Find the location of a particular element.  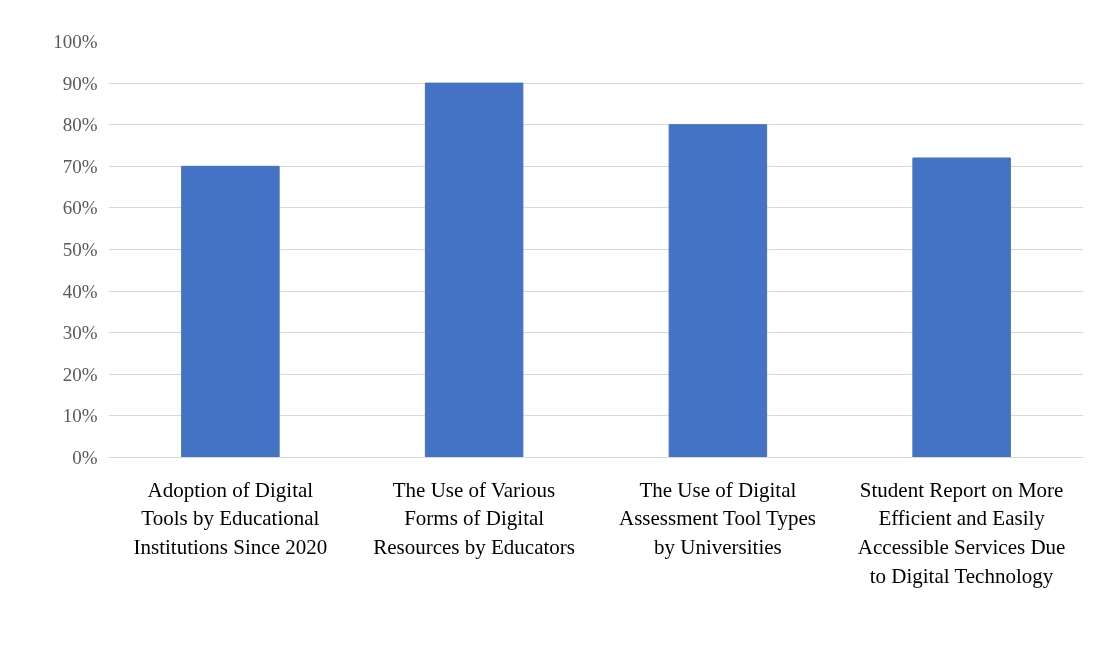

x-tick-label: The Use of Digital Assessment Tool Types by Universities is located at coordinates (717, 518).